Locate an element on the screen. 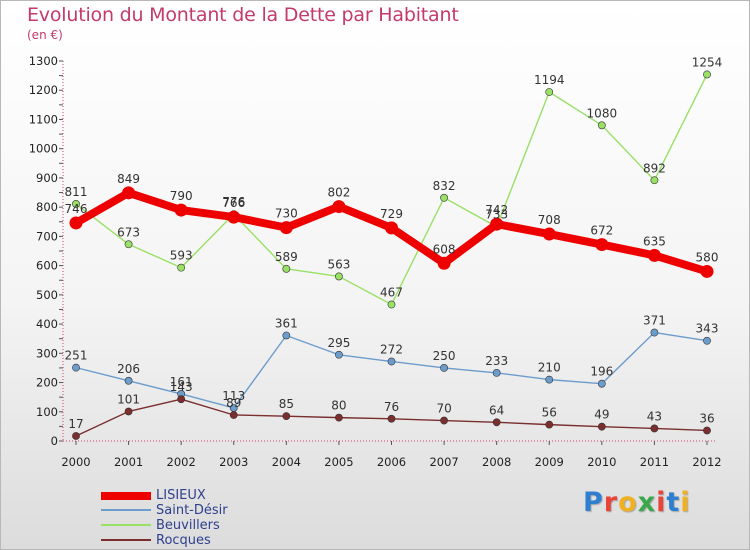 The width and height of the screenshot is (750, 550). x-tick-label: 2004 is located at coordinates (286, 462).